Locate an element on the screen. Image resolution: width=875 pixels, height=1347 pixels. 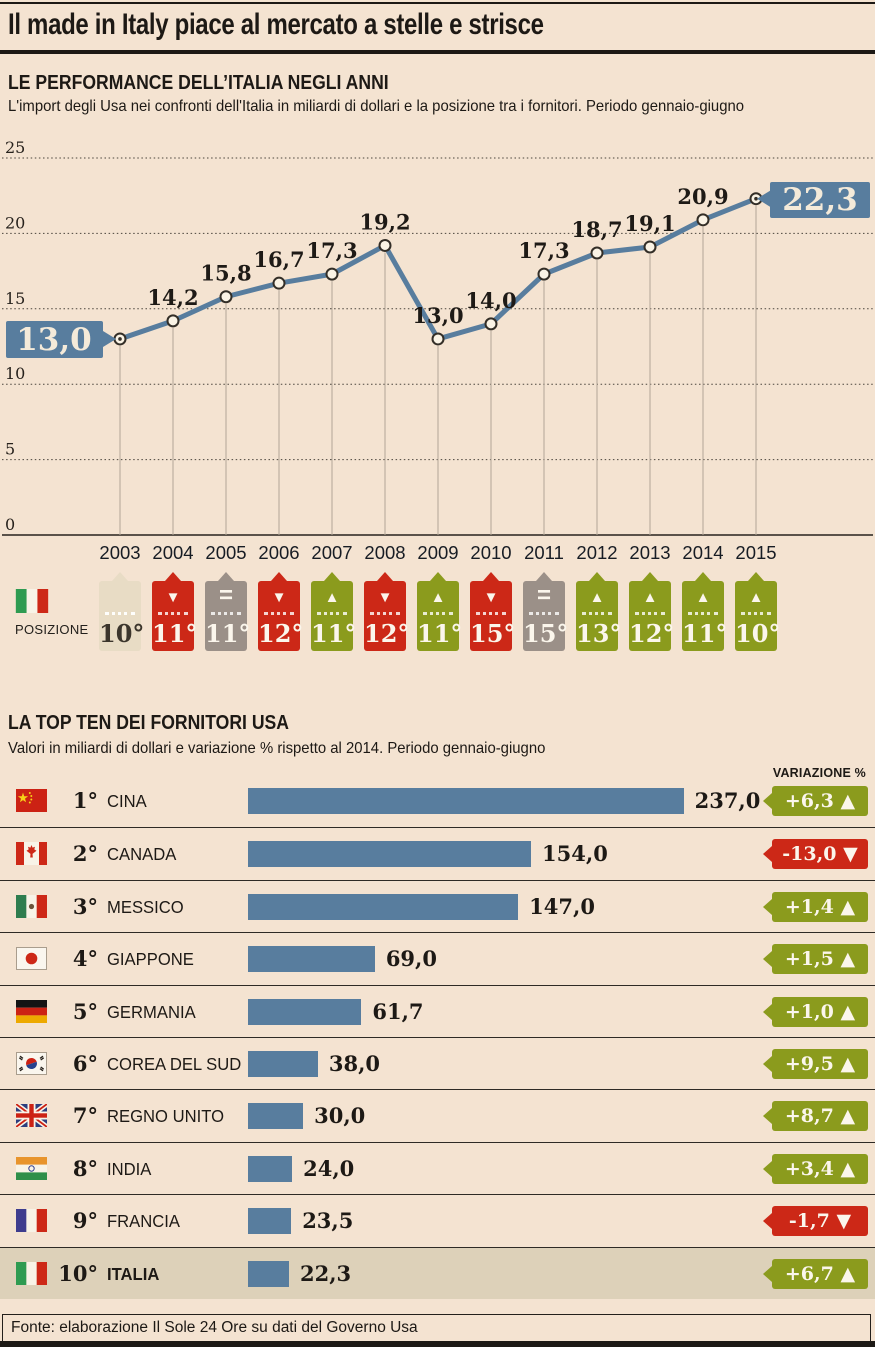
position-badge-2006: ▼ 12° is located at coordinates (281, 611).